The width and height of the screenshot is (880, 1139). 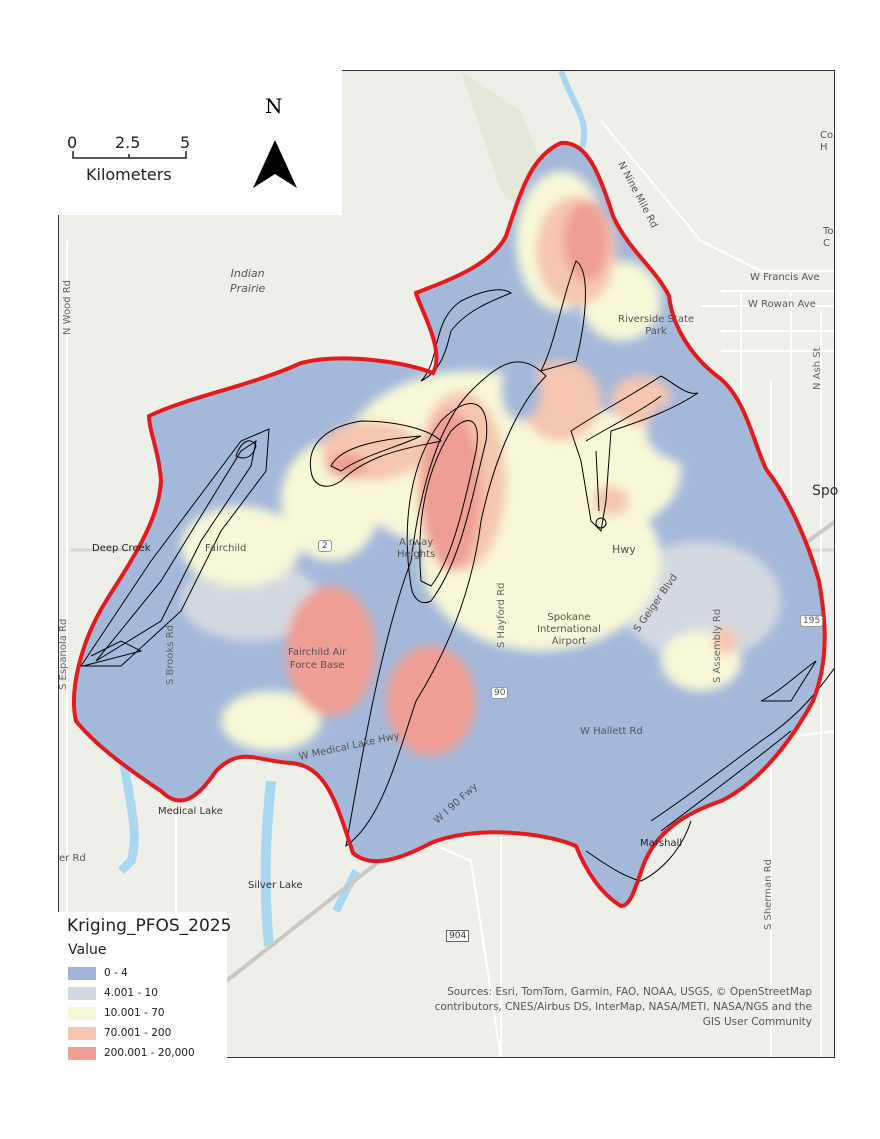 What do you see at coordinates (501, 615) in the screenshot?
I see `road-s-hayford: S Hayford Rd` at bounding box center [501, 615].